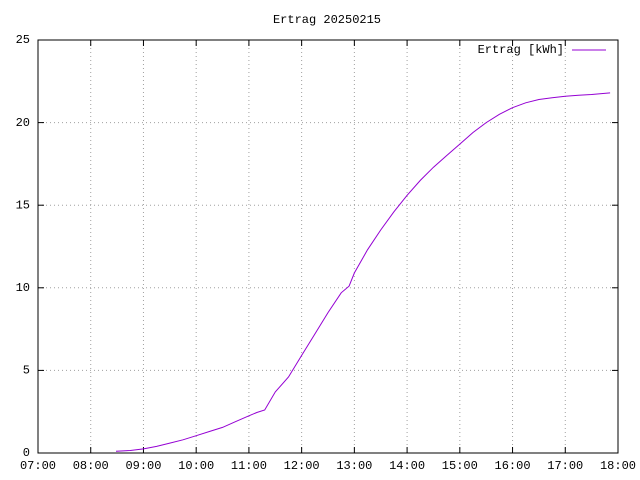  Describe the element at coordinates (26, 453) in the screenshot. I see `y-tick-label: 0` at that location.